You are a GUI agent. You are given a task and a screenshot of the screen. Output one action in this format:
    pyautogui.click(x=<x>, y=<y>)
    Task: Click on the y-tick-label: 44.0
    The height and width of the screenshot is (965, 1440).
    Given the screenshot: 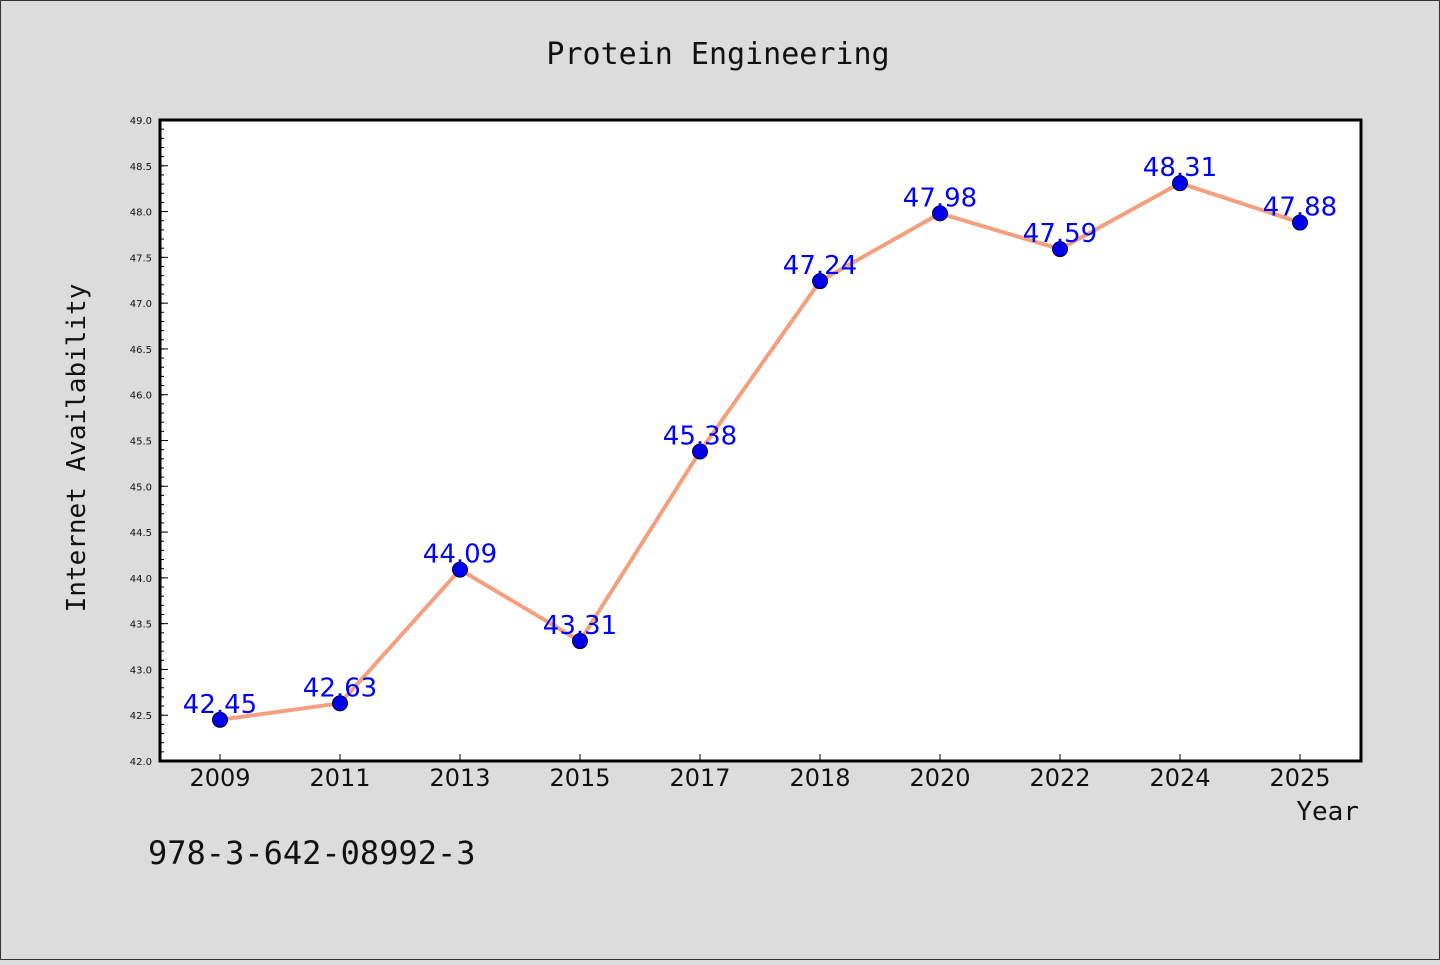 What is the action you would take?
    pyautogui.click(x=141, y=579)
    